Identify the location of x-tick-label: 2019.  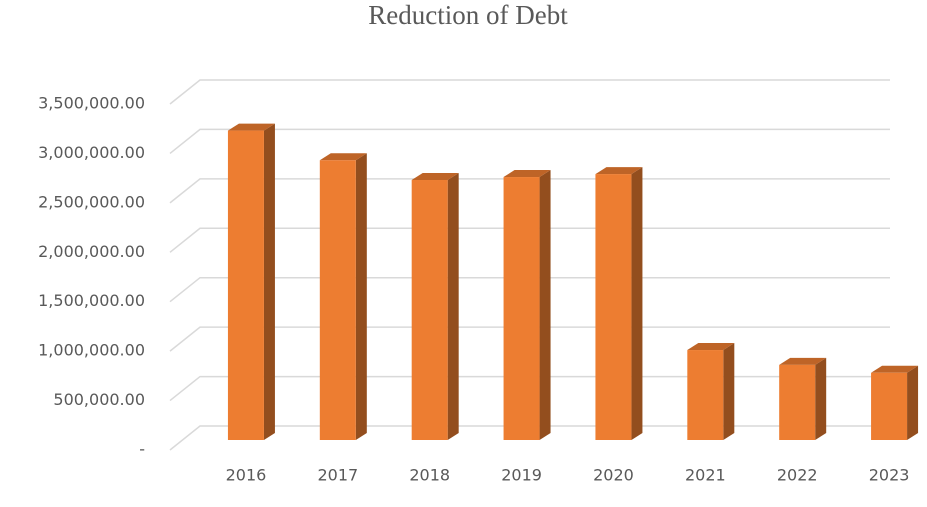
(521, 475).